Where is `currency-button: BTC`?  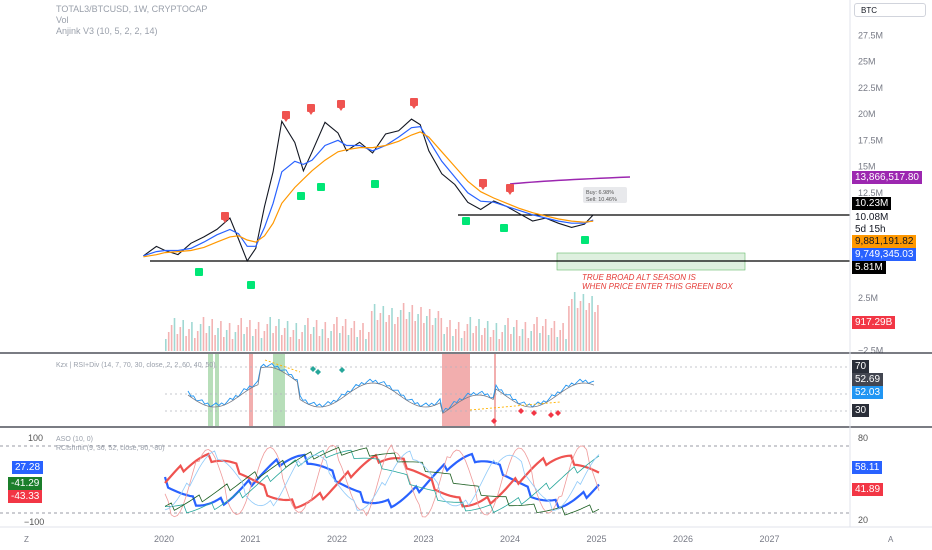
currency-button: BTC is located at coordinates (890, 10).